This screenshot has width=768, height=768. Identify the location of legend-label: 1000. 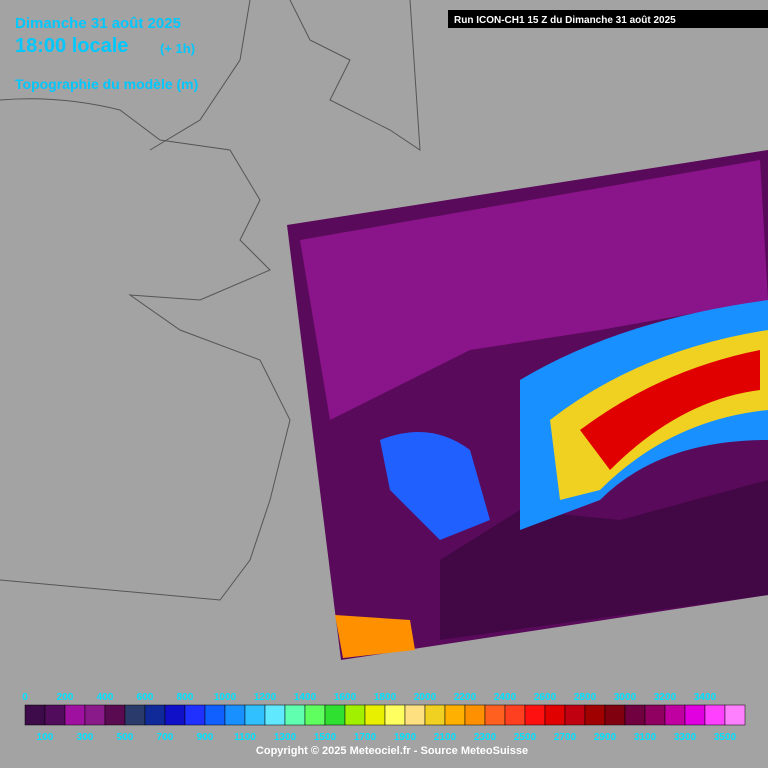
(225, 697).